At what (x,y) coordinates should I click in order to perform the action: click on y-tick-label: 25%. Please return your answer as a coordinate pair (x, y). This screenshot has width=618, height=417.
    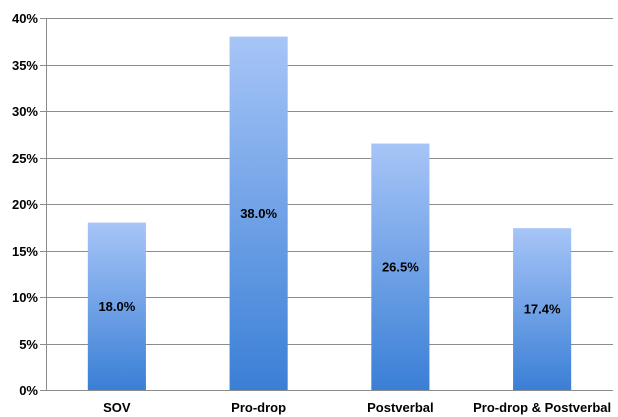
    Looking at the image, I should click on (25, 158).